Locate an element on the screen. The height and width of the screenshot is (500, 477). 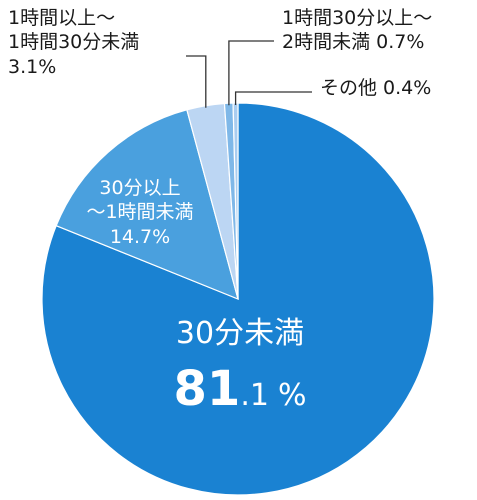
value-integer: 81 is located at coordinates (207, 389).